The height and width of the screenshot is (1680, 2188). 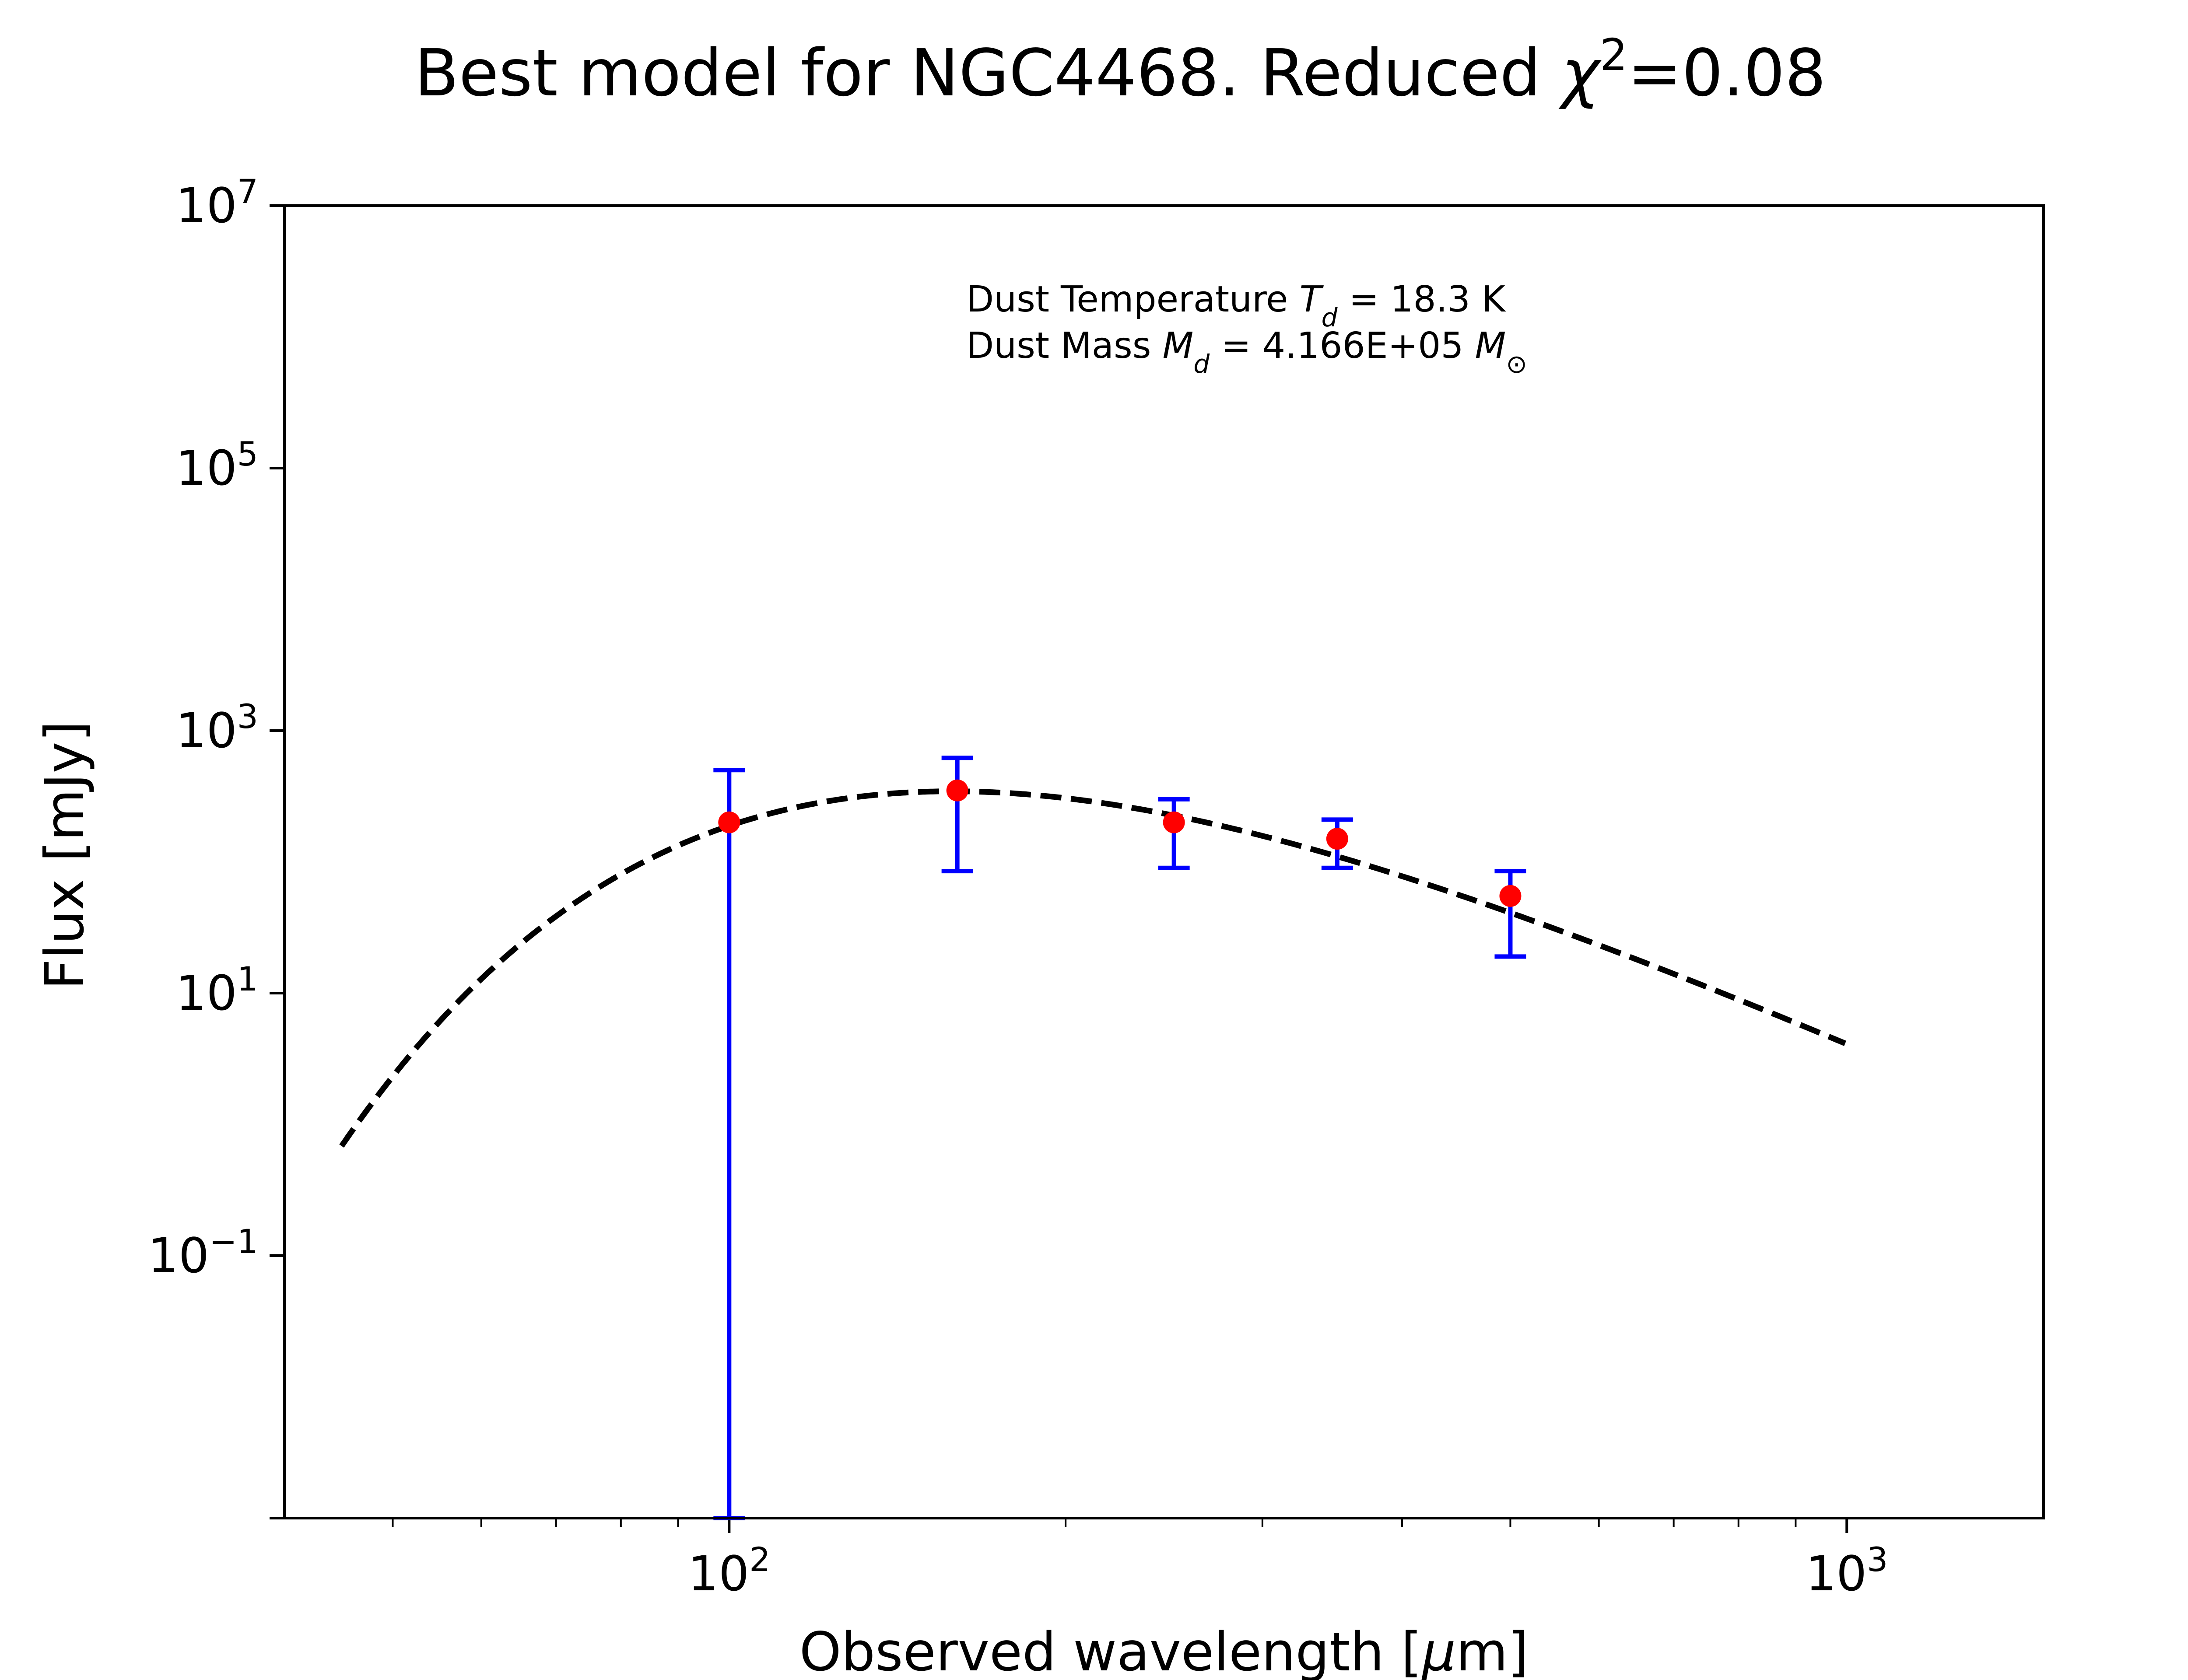 What do you see at coordinates (65, 855) in the screenshot?
I see `y-axis-label: Flux [mJy]` at bounding box center [65, 855].